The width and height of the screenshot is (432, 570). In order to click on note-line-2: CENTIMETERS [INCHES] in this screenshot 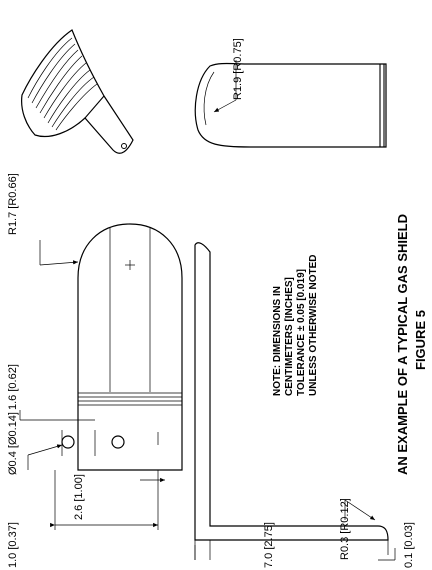, I will do `click(289, 336)`.